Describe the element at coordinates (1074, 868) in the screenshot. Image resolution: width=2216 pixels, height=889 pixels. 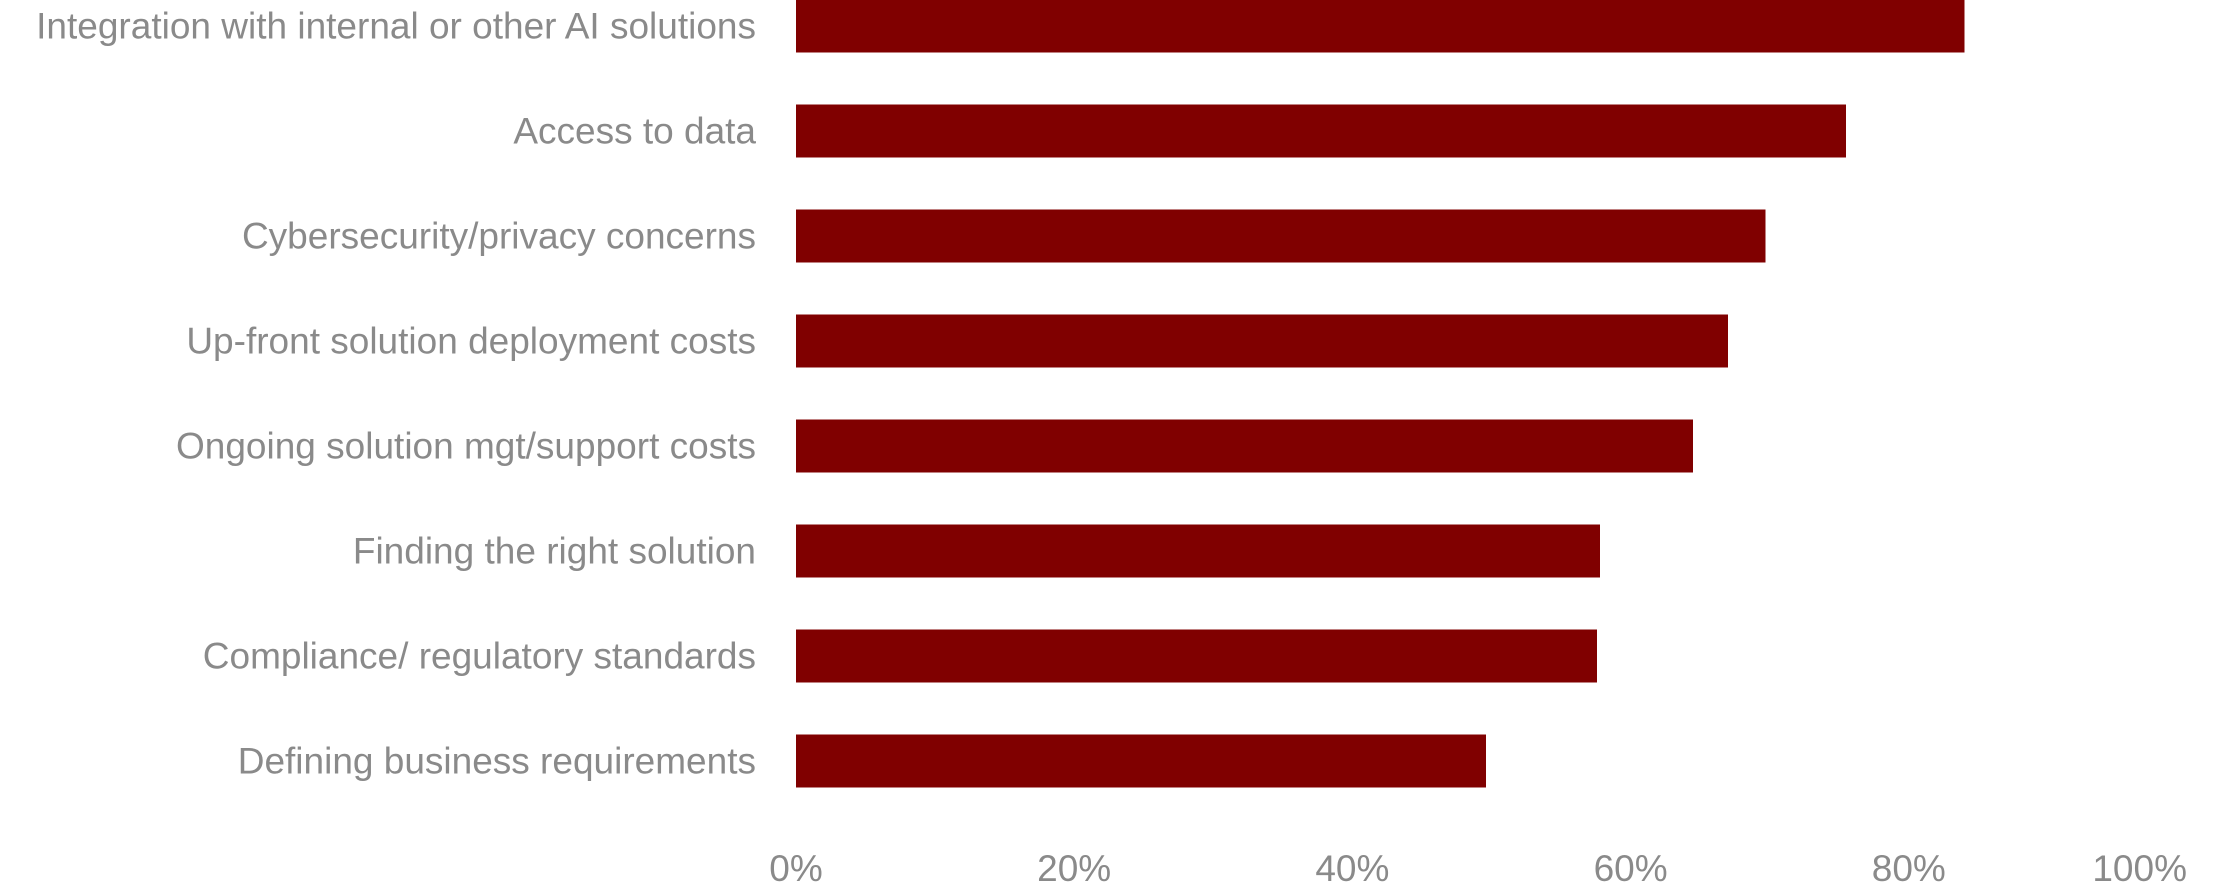
I see `x-tick-label-2: 20%` at that location.